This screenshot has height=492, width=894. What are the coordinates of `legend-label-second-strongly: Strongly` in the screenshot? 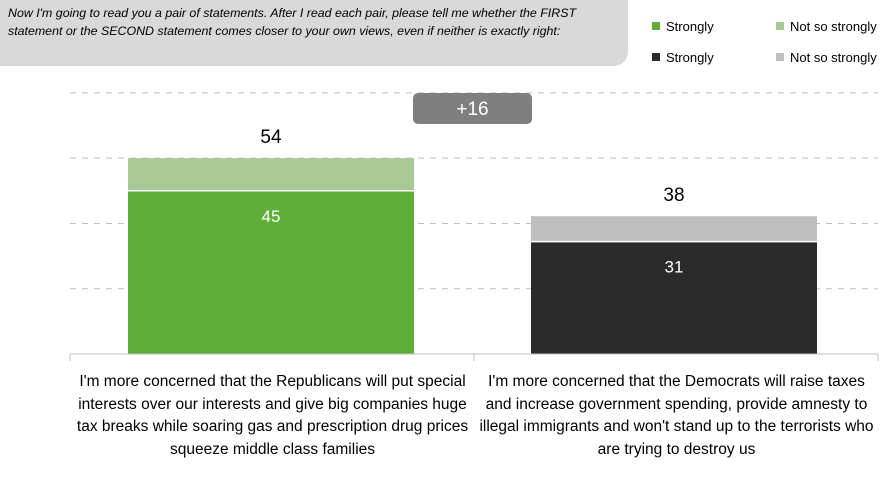 It's located at (690, 57).